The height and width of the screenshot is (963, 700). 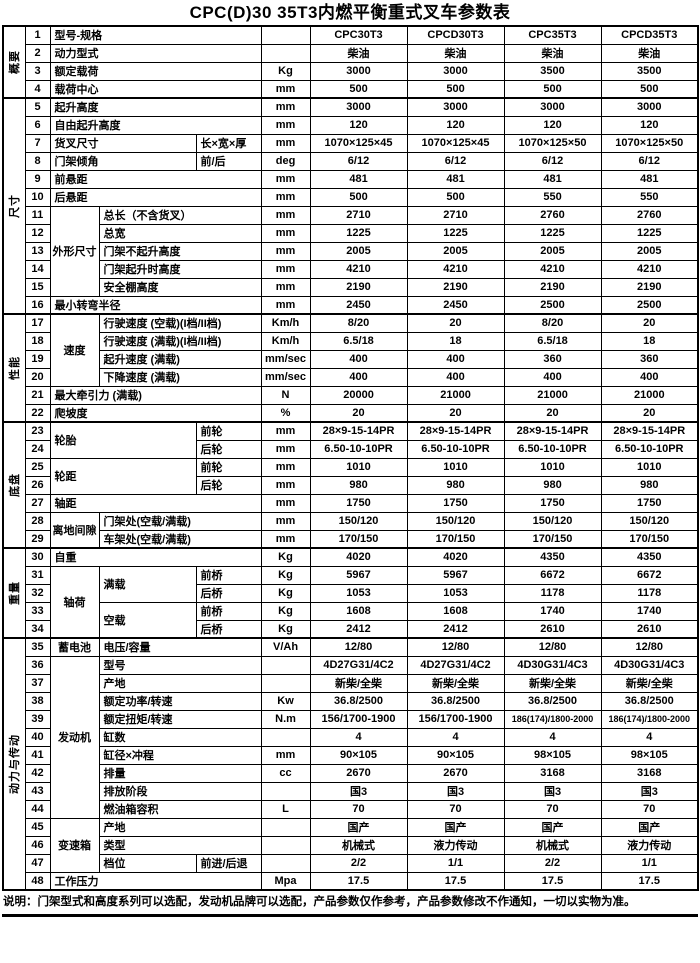 What do you see at coordinates (228, 431) in the screenshot?
I see `parameter-cell: 前轮` at bounding box center [228, 431].